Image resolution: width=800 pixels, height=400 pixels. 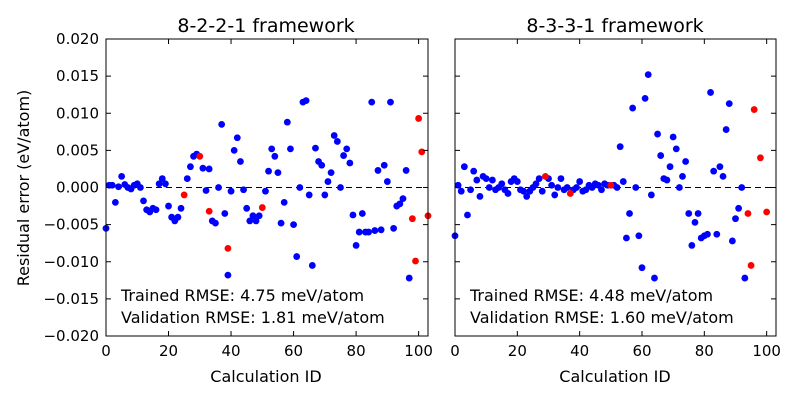 I want to click on y-tick-label: 0.000, so click(x=77, y=188).